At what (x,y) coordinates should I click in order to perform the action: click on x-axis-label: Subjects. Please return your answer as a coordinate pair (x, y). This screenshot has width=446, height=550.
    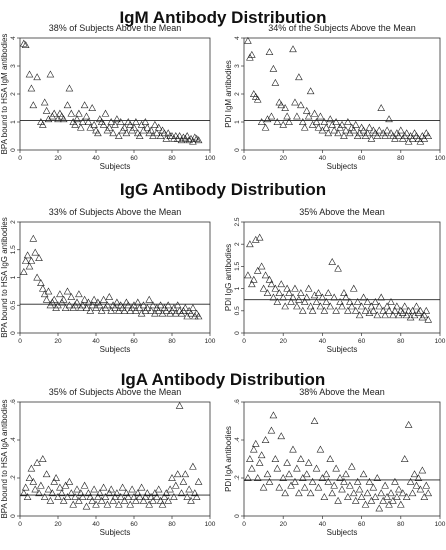
    Looking at the image, I should click on (115, 349).